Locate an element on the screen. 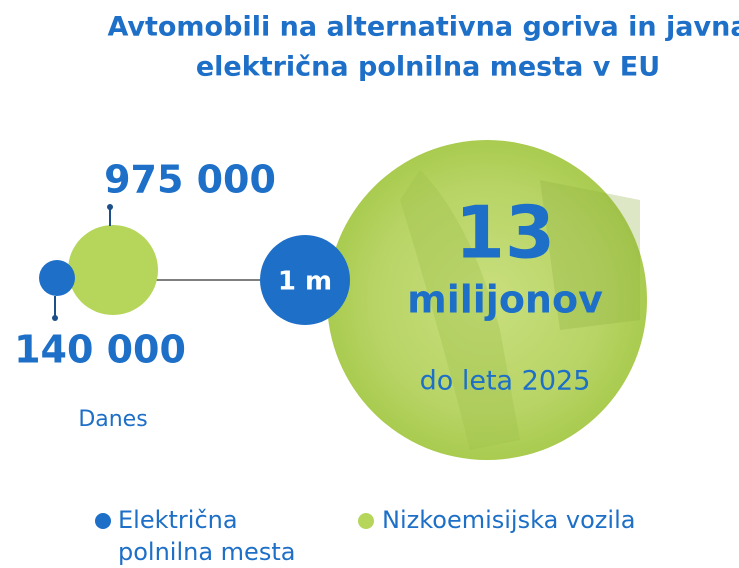 The height and width of the screenshot is (568, 739). middle-label: 1 m is located at coordinates (305, 282).